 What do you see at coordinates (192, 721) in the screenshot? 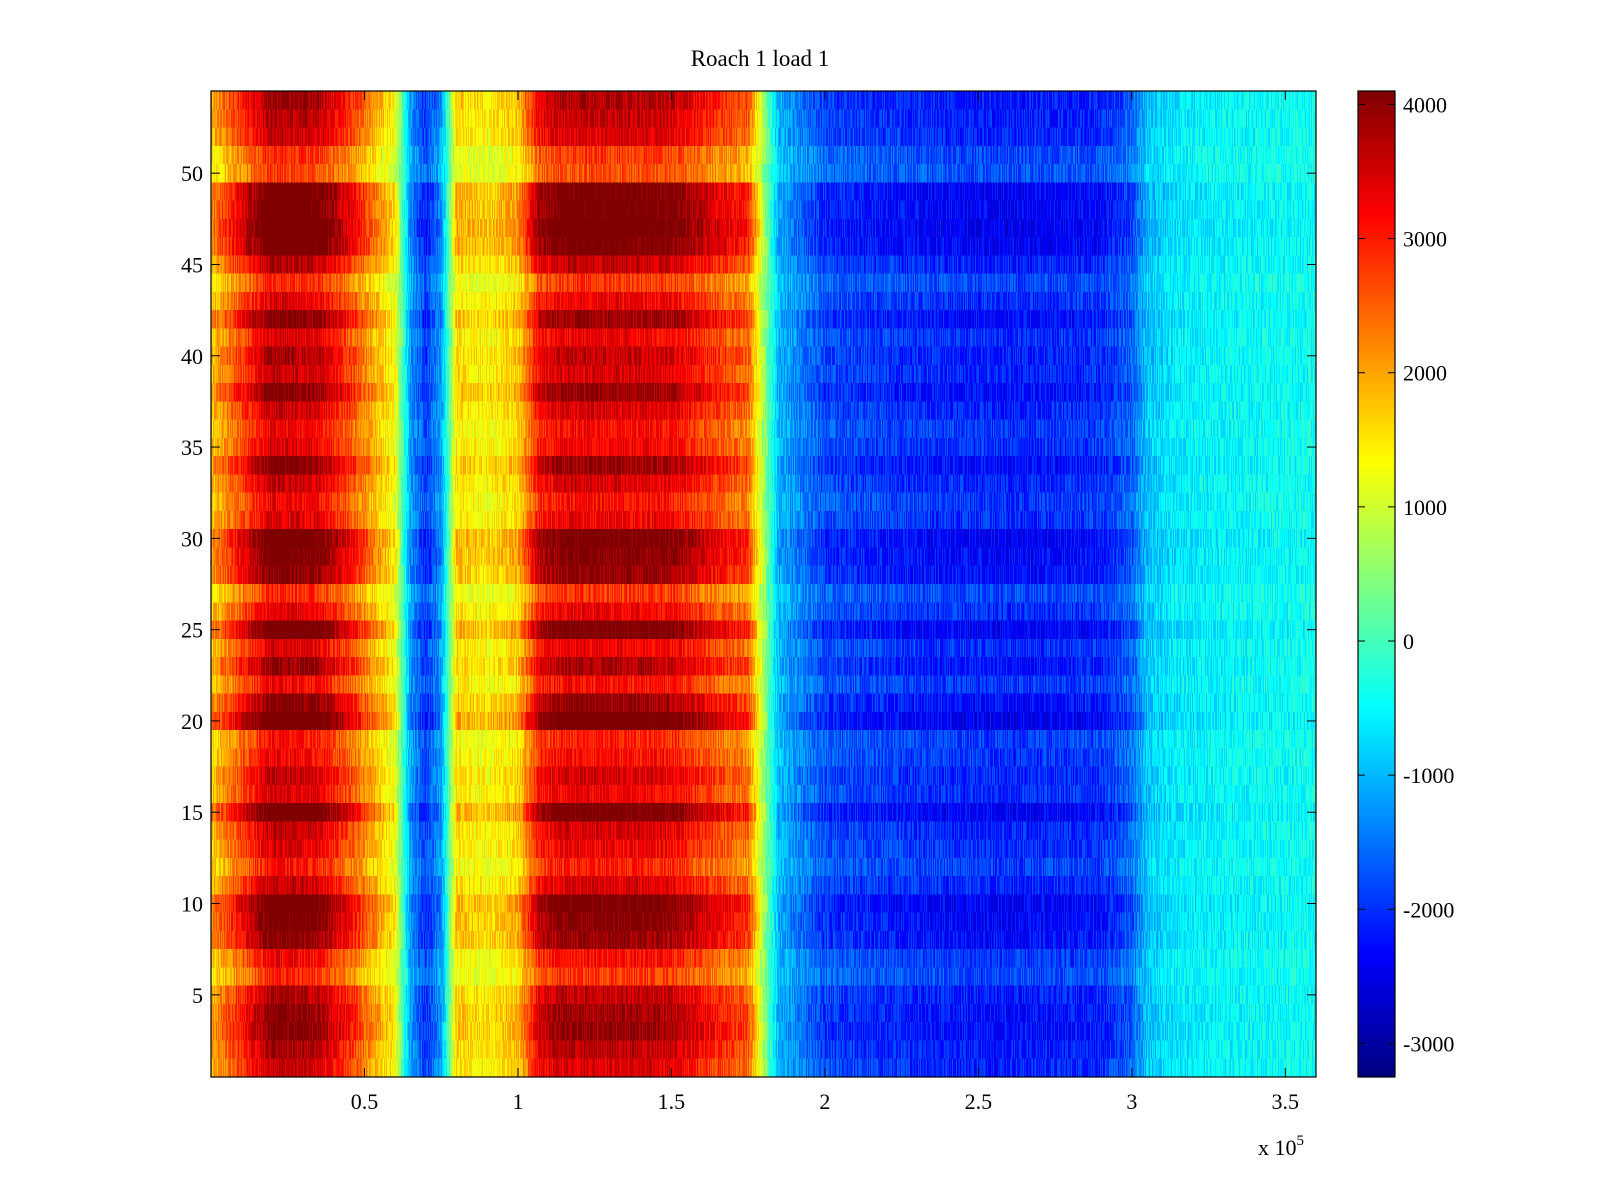
I see `y-tick-label: 20` at bounding box center [192, 721].